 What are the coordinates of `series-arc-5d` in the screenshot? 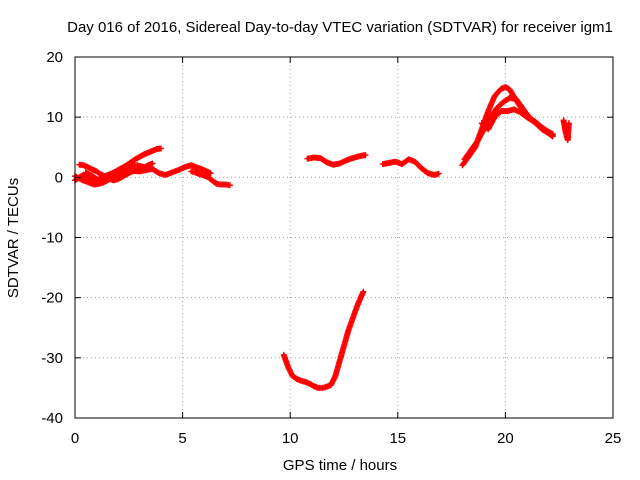 It's located at (566, 130).